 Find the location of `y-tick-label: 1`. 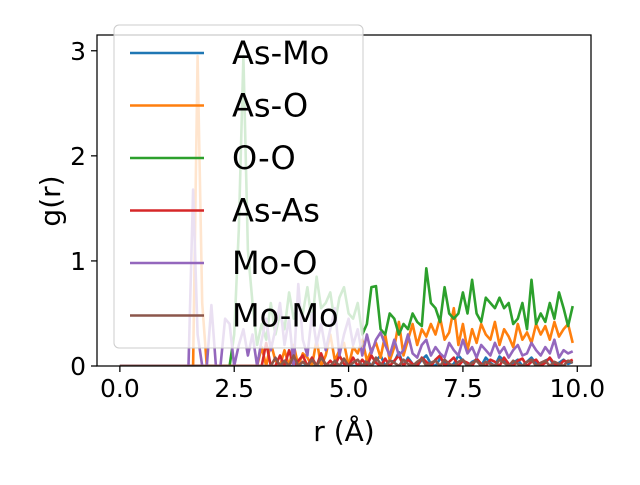

y-tick-label: 1 is located at coordinates (78, 261).